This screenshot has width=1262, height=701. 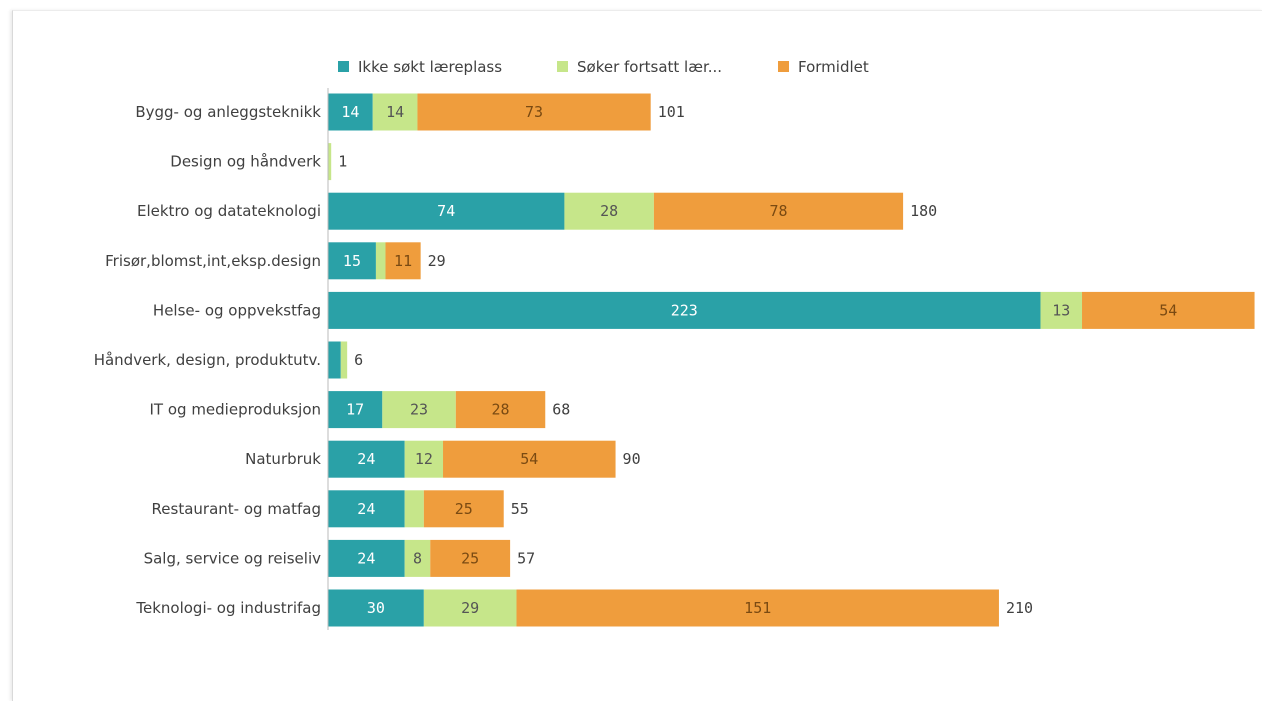 I want to click on bar-segment-label-2-2: 78, so click(x=778, y=211).